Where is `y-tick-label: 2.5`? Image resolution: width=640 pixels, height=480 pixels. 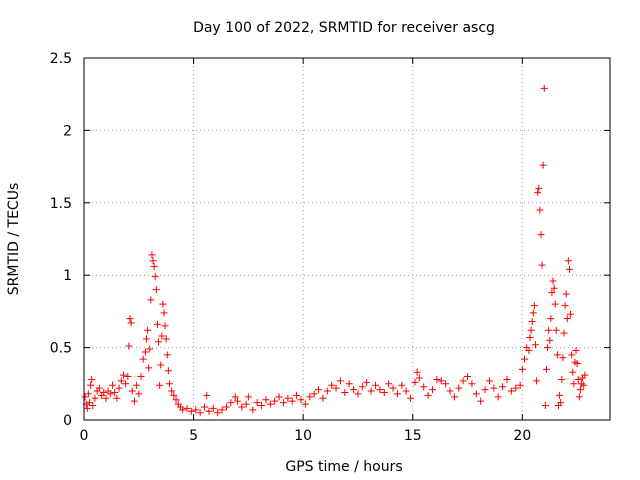
y-tick-label: 2.5 is located at coordinates (61, 59).